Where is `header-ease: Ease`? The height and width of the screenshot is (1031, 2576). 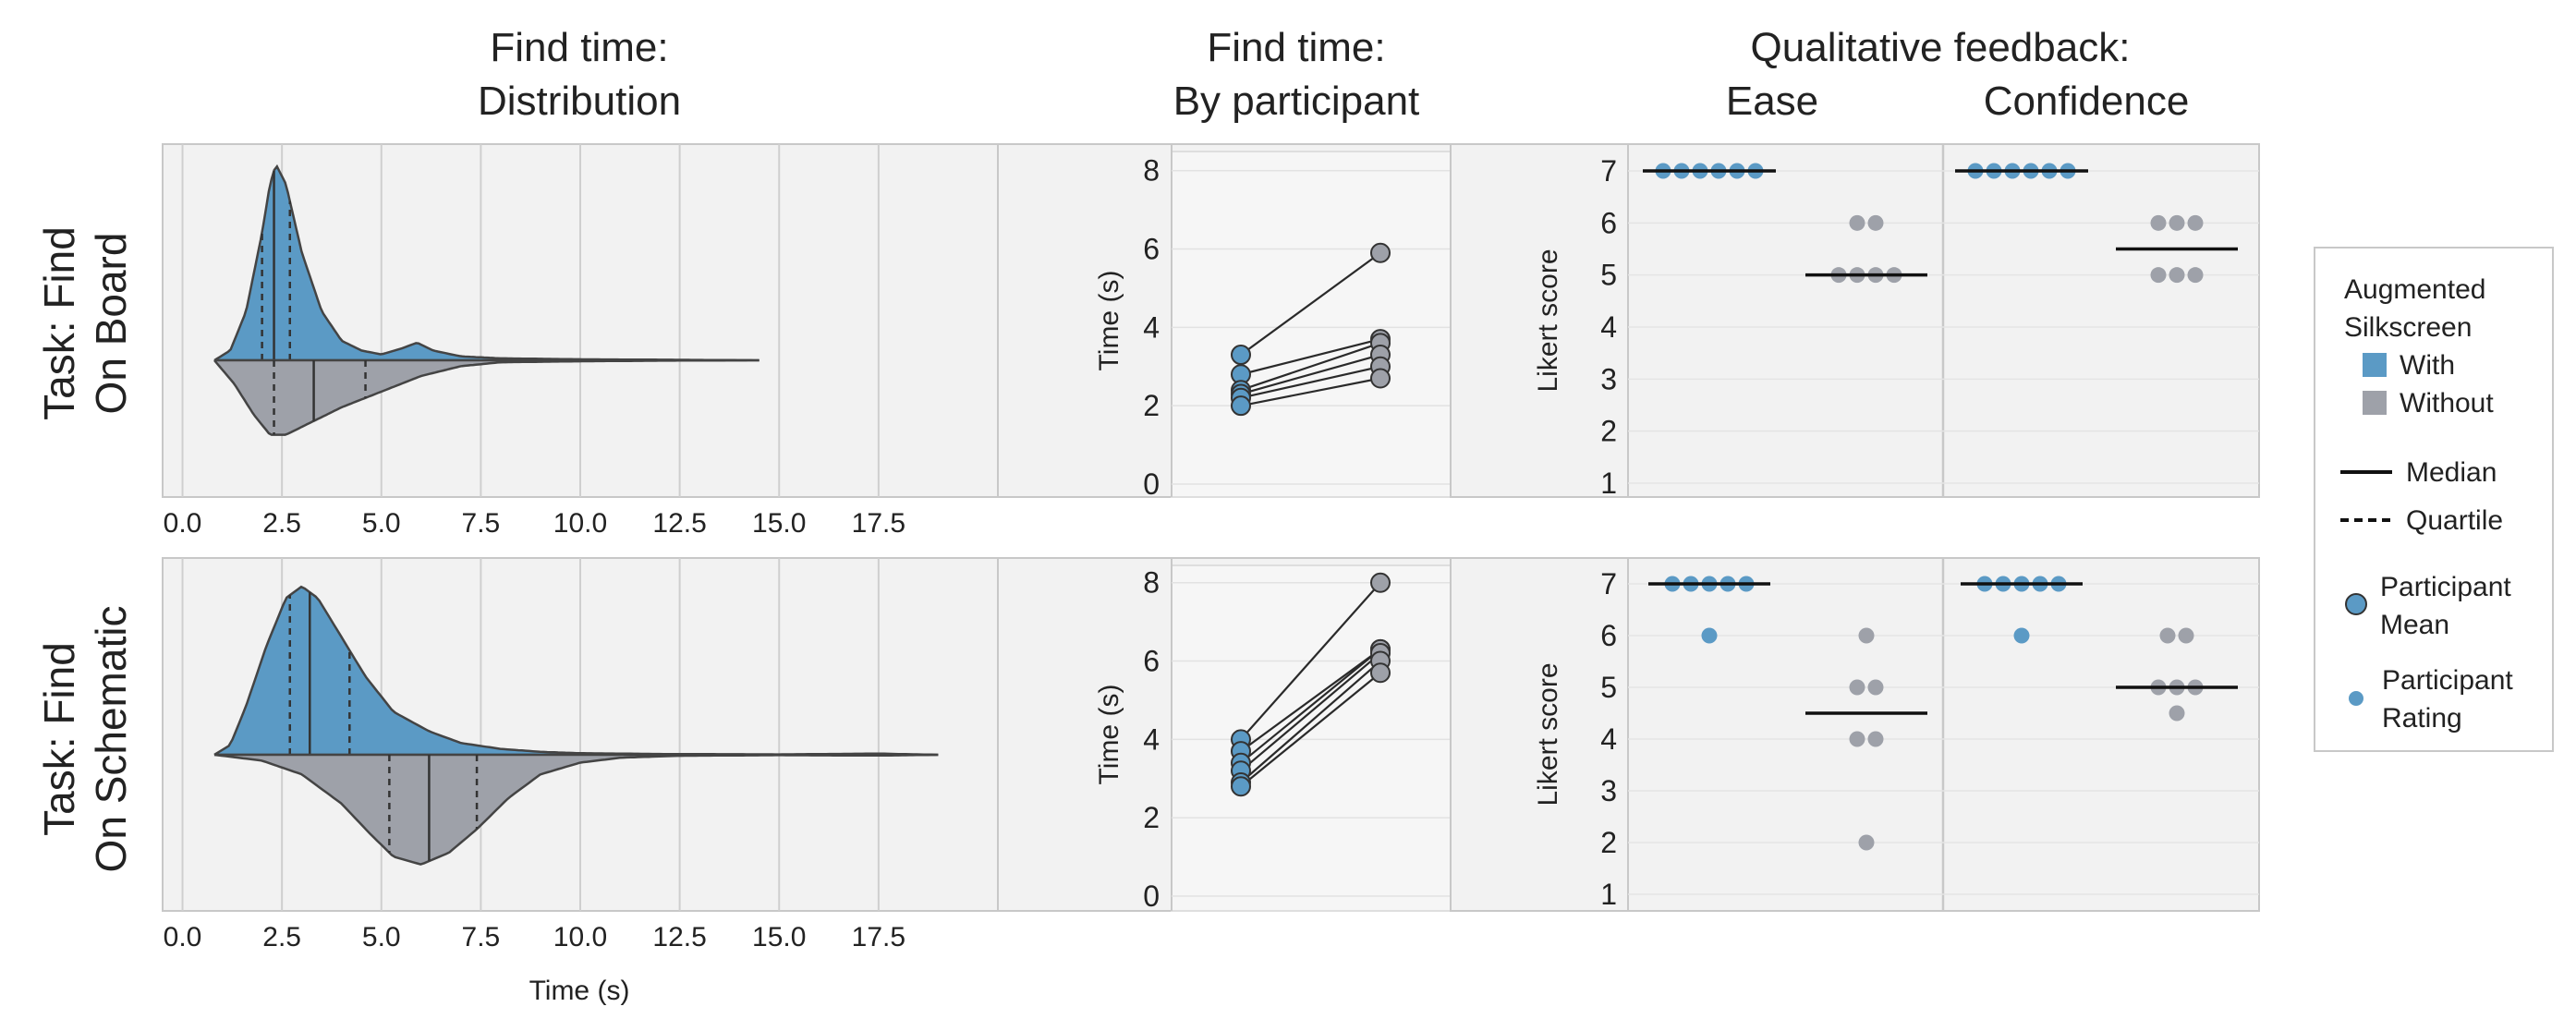 header-ease: Ease is located at coordinates (1772, 101).